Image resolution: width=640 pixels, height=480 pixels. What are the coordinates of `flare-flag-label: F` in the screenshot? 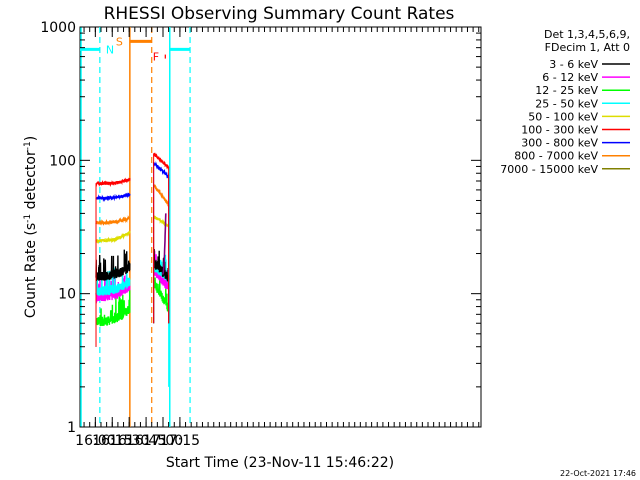 It's located at (156, 57).